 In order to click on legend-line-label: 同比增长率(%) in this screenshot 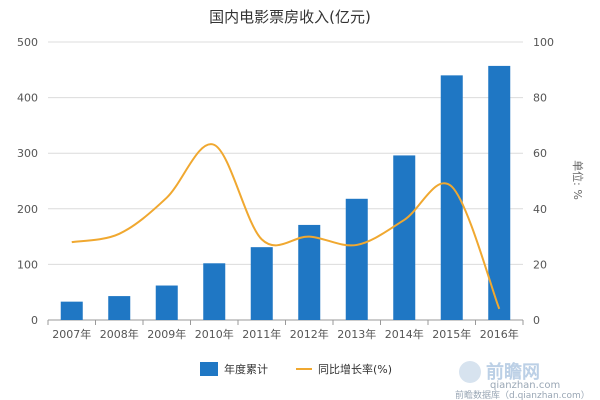, I will do `click(355, 369)`.